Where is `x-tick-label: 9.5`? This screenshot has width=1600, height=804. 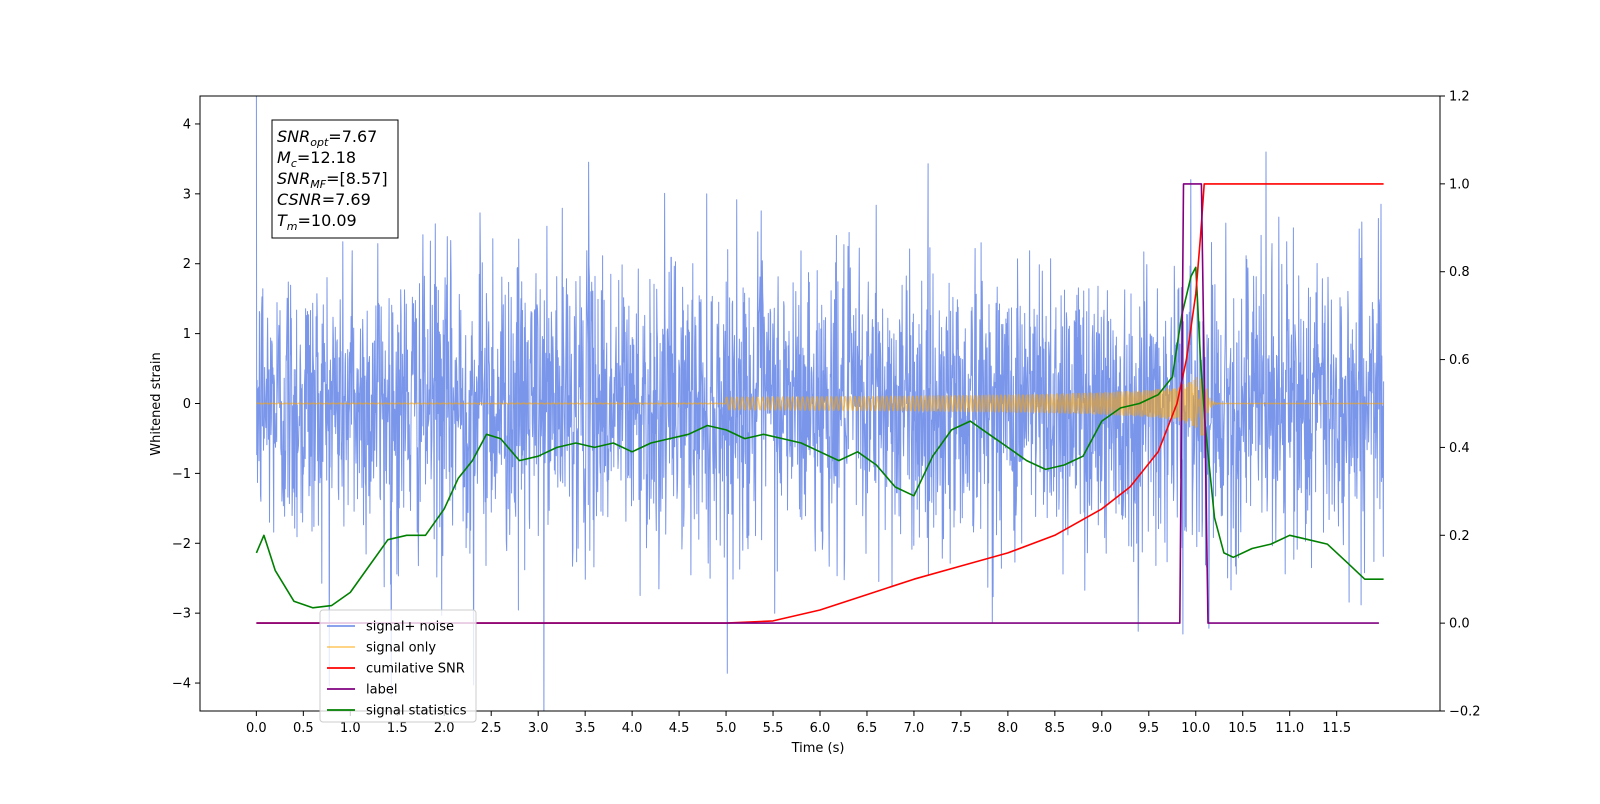
x-tick-label: 9.5 is located at coordinates (1148, 728).